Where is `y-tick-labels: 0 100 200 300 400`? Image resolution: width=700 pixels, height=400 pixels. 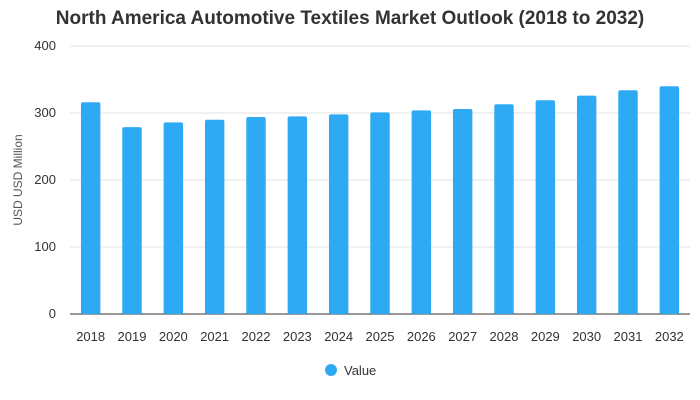
y-tick-labels: 0 100 200 300 400 is located at coordinates (45, 179).